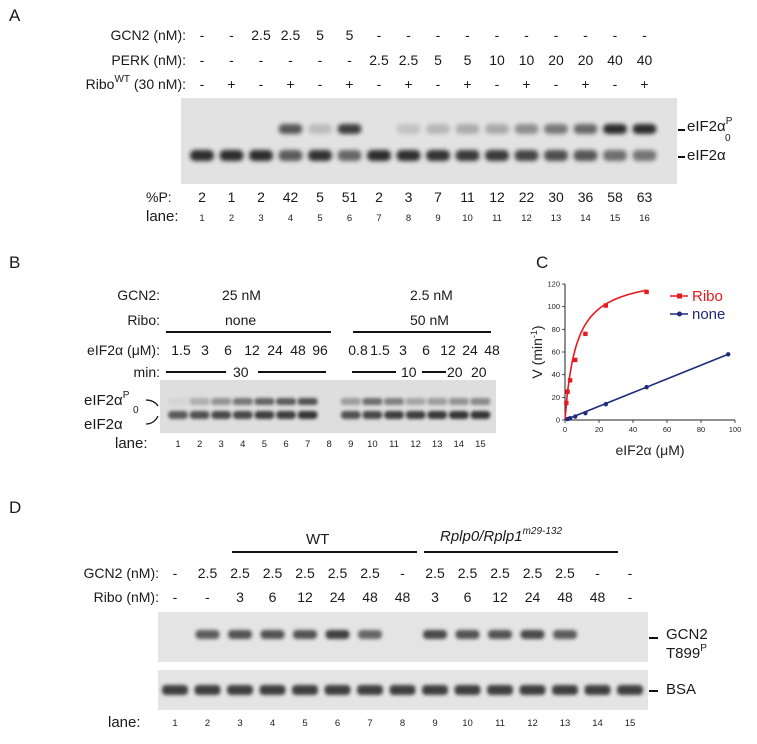  What do you see at coordinates (735, 429) in the screenshot?
I see `x-tick-label: 100` at bounding box center [735, 429].